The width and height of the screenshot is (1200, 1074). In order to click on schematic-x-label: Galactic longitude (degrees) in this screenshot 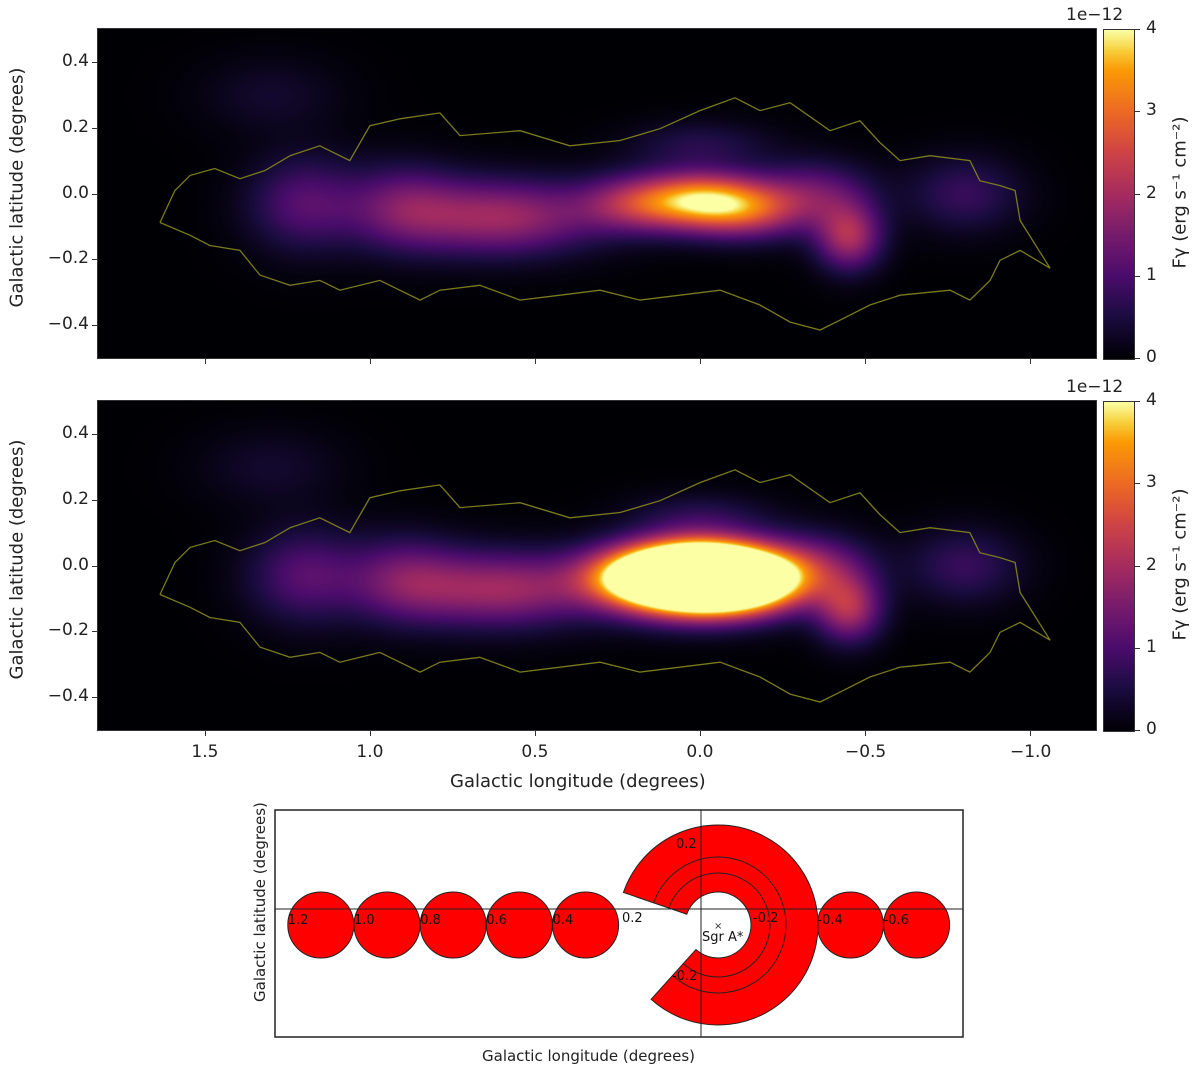, I will do `click(589, 1056)`.